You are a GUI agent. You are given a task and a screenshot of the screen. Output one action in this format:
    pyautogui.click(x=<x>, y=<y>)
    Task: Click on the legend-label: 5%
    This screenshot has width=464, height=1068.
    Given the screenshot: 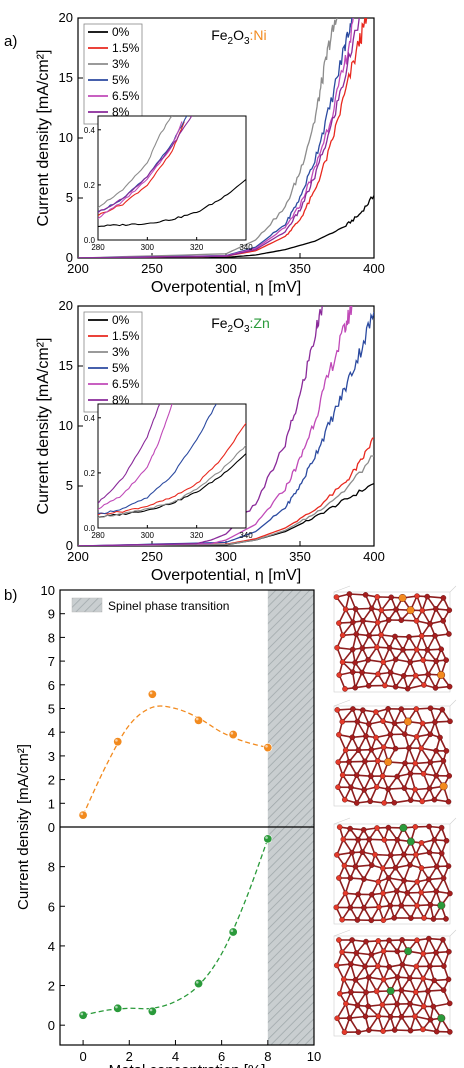 What is the action you would take?
    pyautogui.click(x=121, y=80)
    